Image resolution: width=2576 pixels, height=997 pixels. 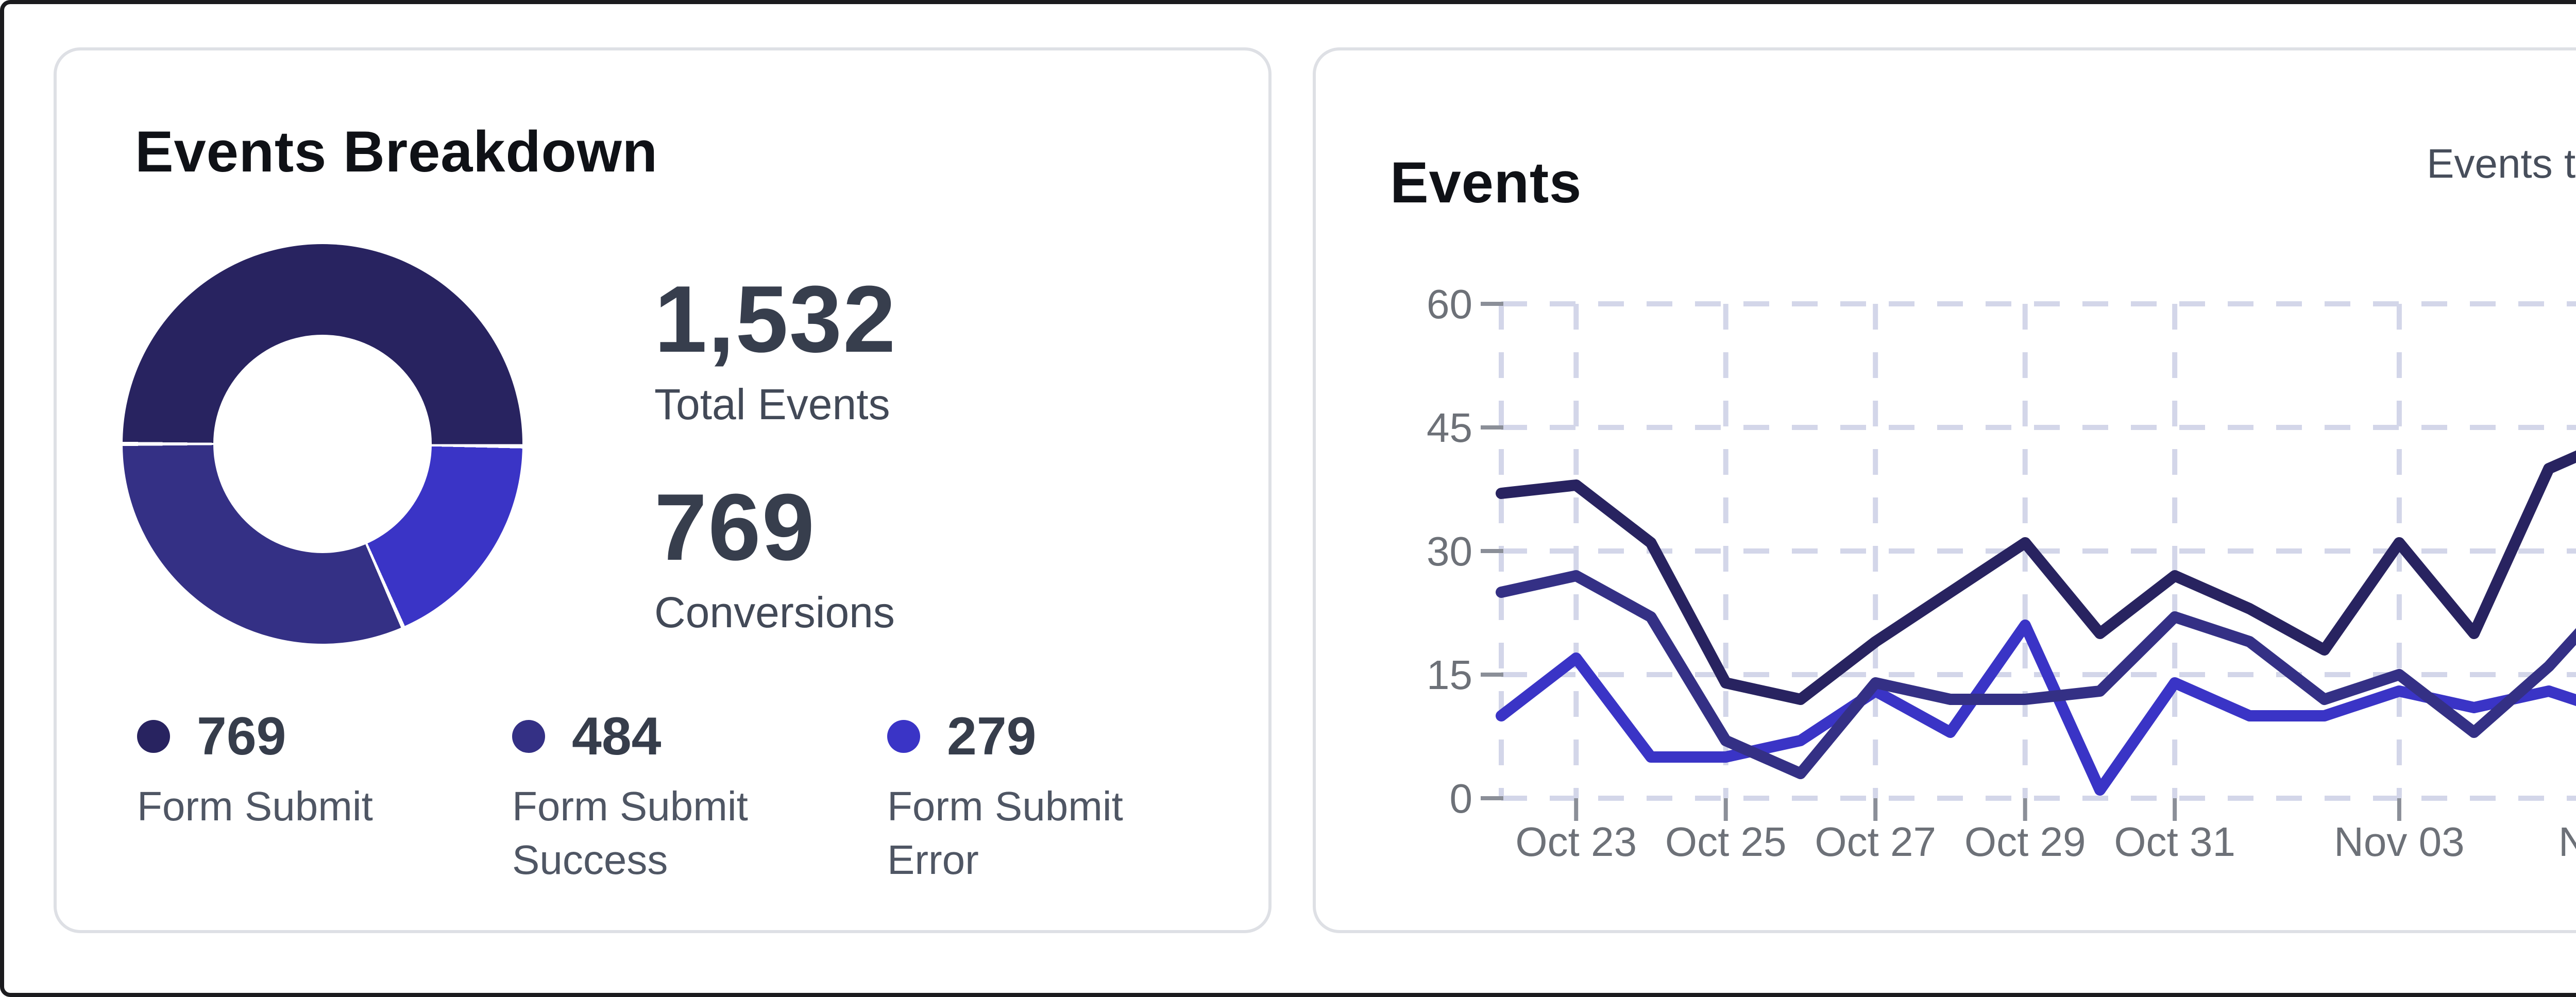 What do you see at coordinates (775, 453) in the screenshot?
I see `breakdown-stats: 1,532 Total Events 769 Conversions` at bounding box center [775, 453].